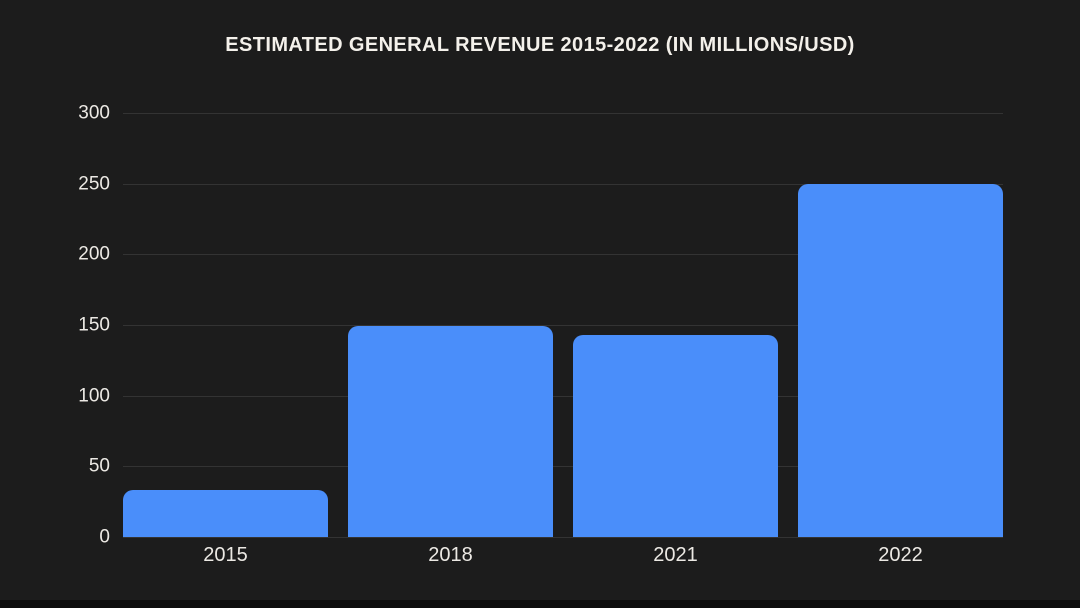 The height and width of the screenshot is (608, 1080). I want to click on bar-2018, so click(450, 431).